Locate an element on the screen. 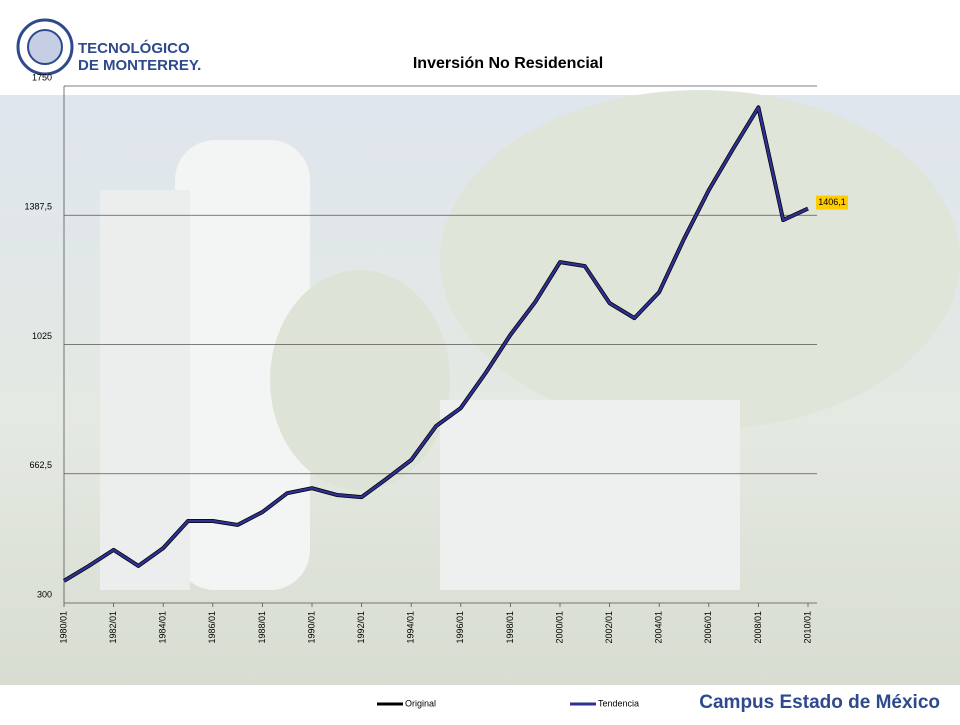 The width and height of the screenshot is (960, 725). x-tick-label: 2000/01 is located at coordinates (559, 627).